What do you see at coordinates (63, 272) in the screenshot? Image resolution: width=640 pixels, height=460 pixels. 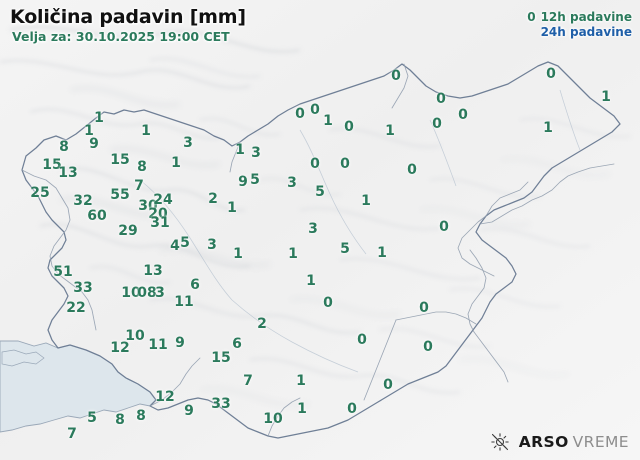 I see `precipitation-value: 51` at bounding box center [63, 272].